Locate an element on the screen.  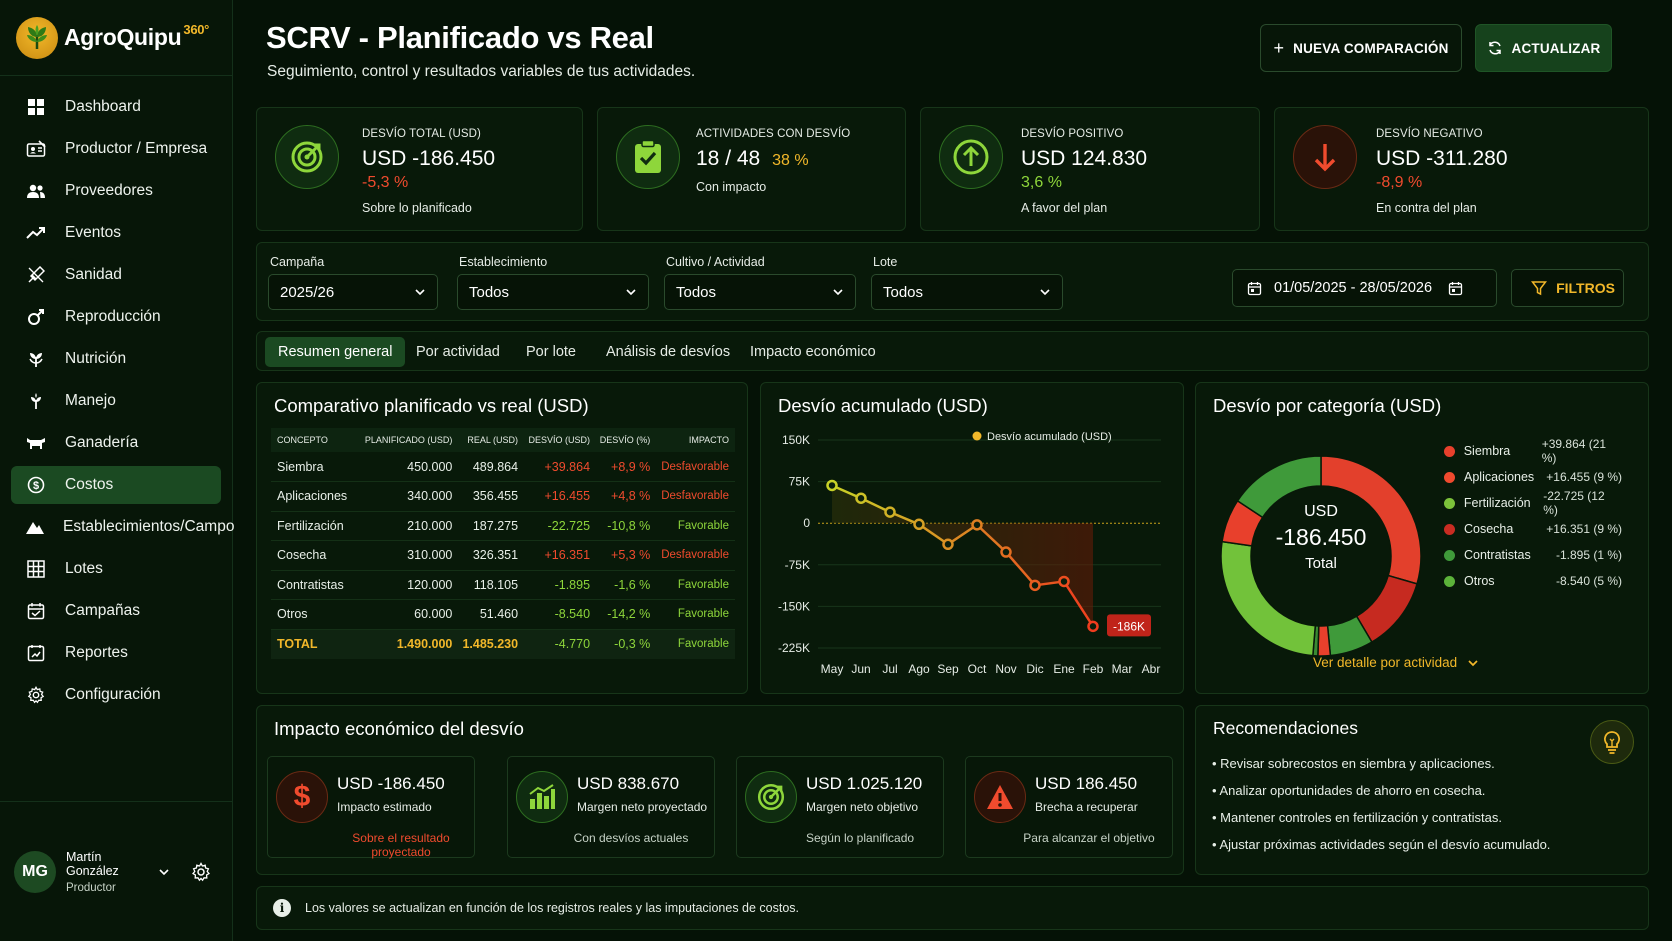
crop-select: Todos is located at coordinates (760, 292).